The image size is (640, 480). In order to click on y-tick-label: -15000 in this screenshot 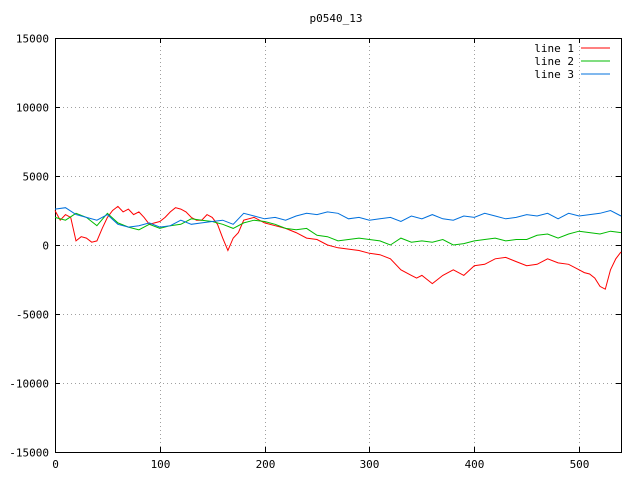, I will do `click(29, 453)`.